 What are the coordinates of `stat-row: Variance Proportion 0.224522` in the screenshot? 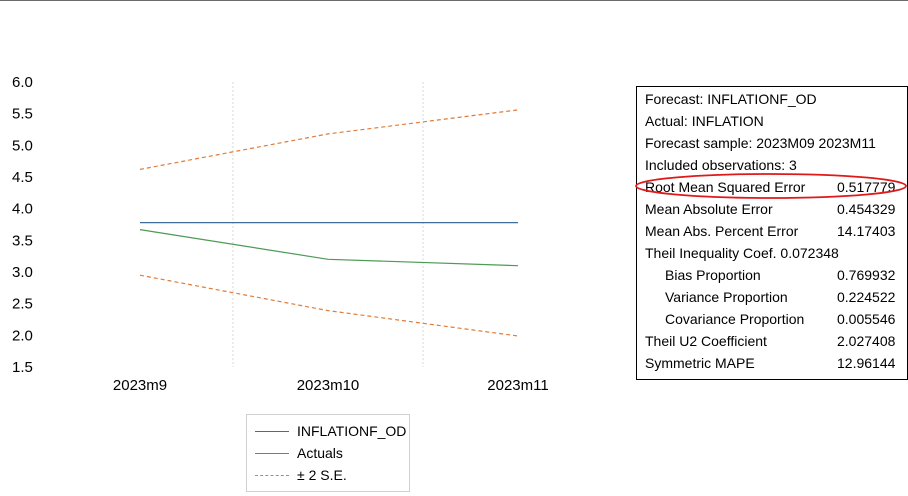 It's located at (773, 297).